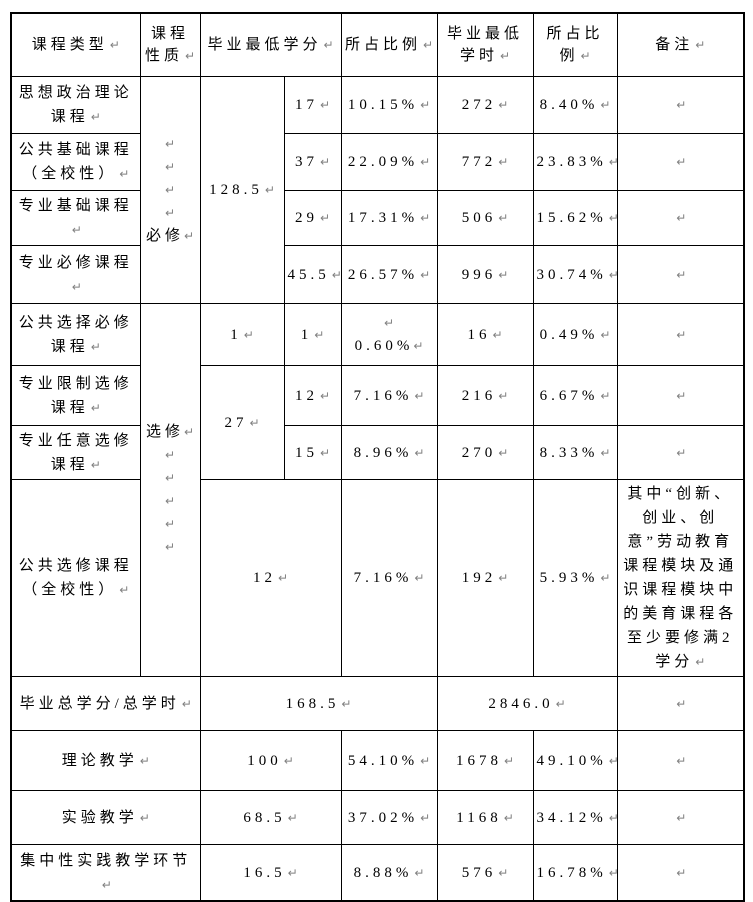  What do you see at coordinates (575, 105) in the screenshot?
I see `cell-ideology-hour-pct: 8.40% ↵` at bounding box center [575, 105].